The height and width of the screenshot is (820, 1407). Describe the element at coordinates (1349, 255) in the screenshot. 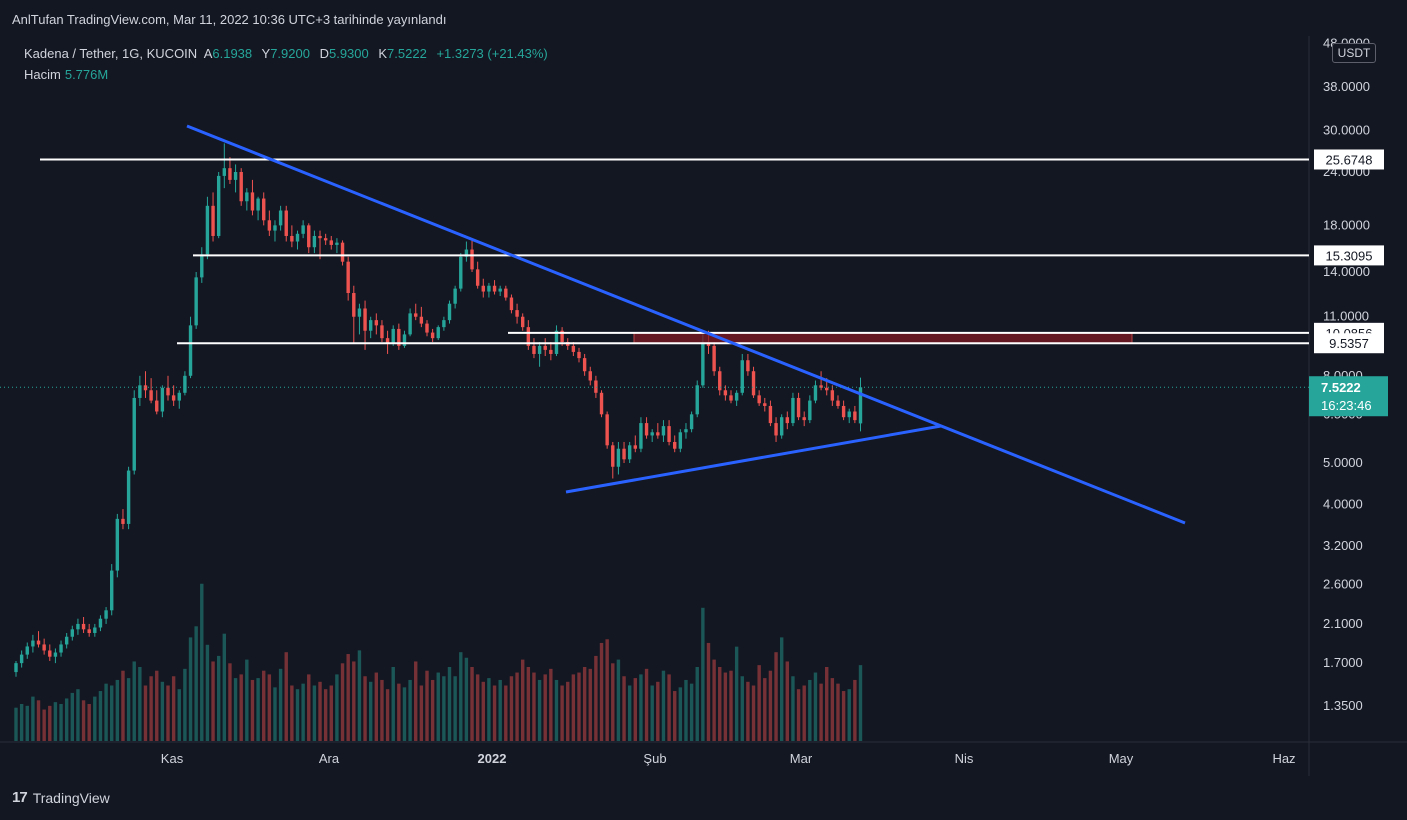

I see `level-price-tag` at that location.